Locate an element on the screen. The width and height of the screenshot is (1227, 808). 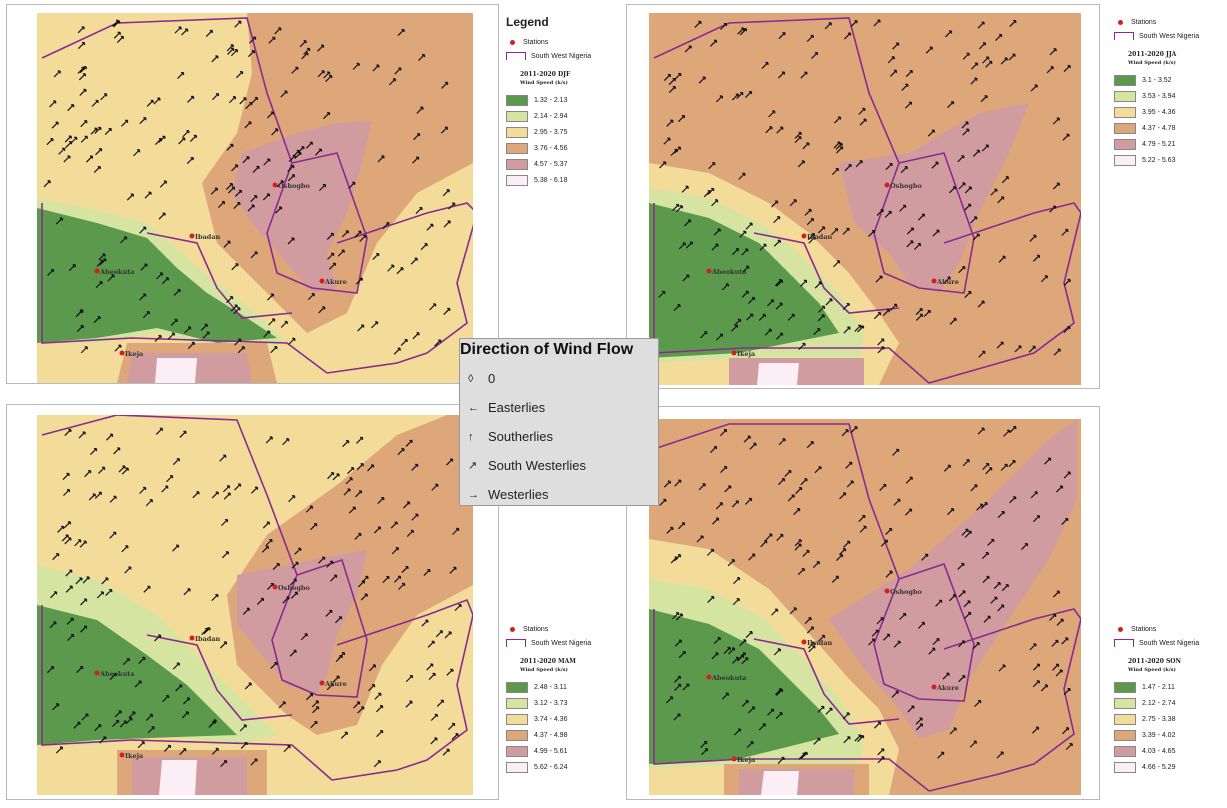
legend-class-label: 1.47 - 2.11 is located at coordinates (1158, 687).